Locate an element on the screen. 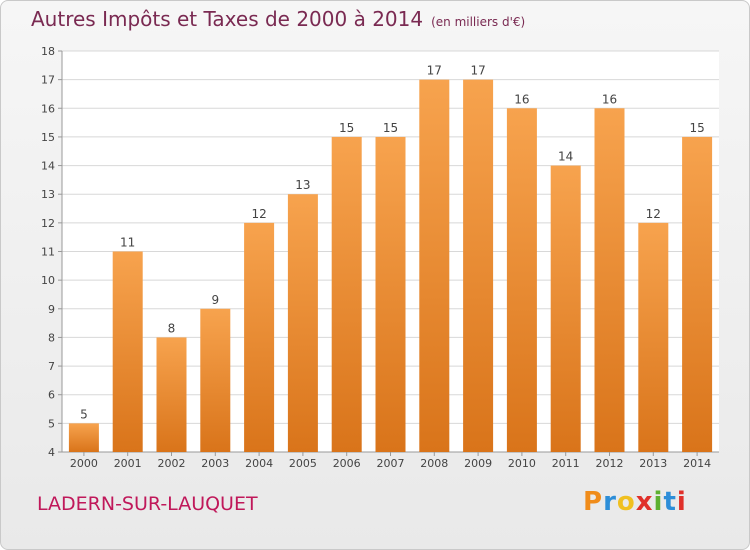 The width and height of the screenshot is (750, 550). x-tick-label: 2011 is located at coordinates (566, 463).